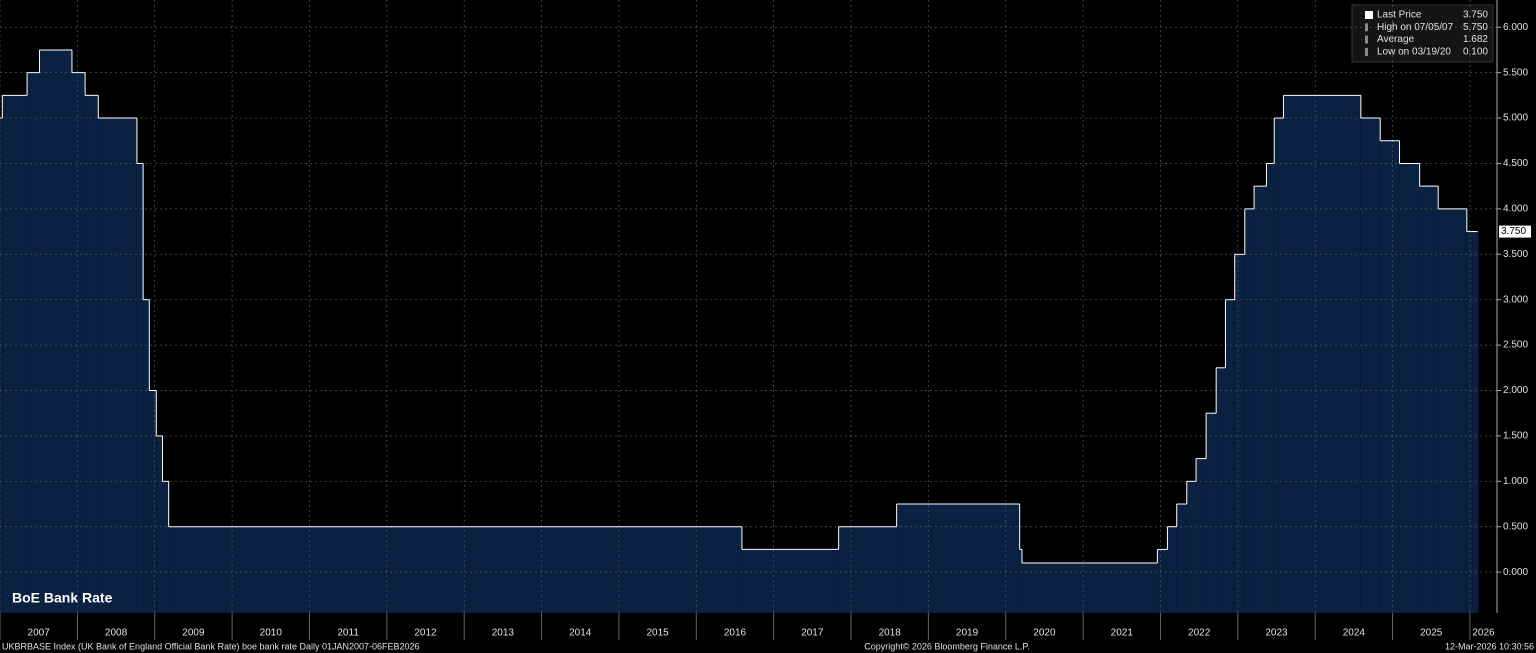 This screenshot has height=653, width=1536. What do you see at coordinates (348, 633) in the screenshot?
I see `x-tick-label: 2011` at bounding box center [348, 633].